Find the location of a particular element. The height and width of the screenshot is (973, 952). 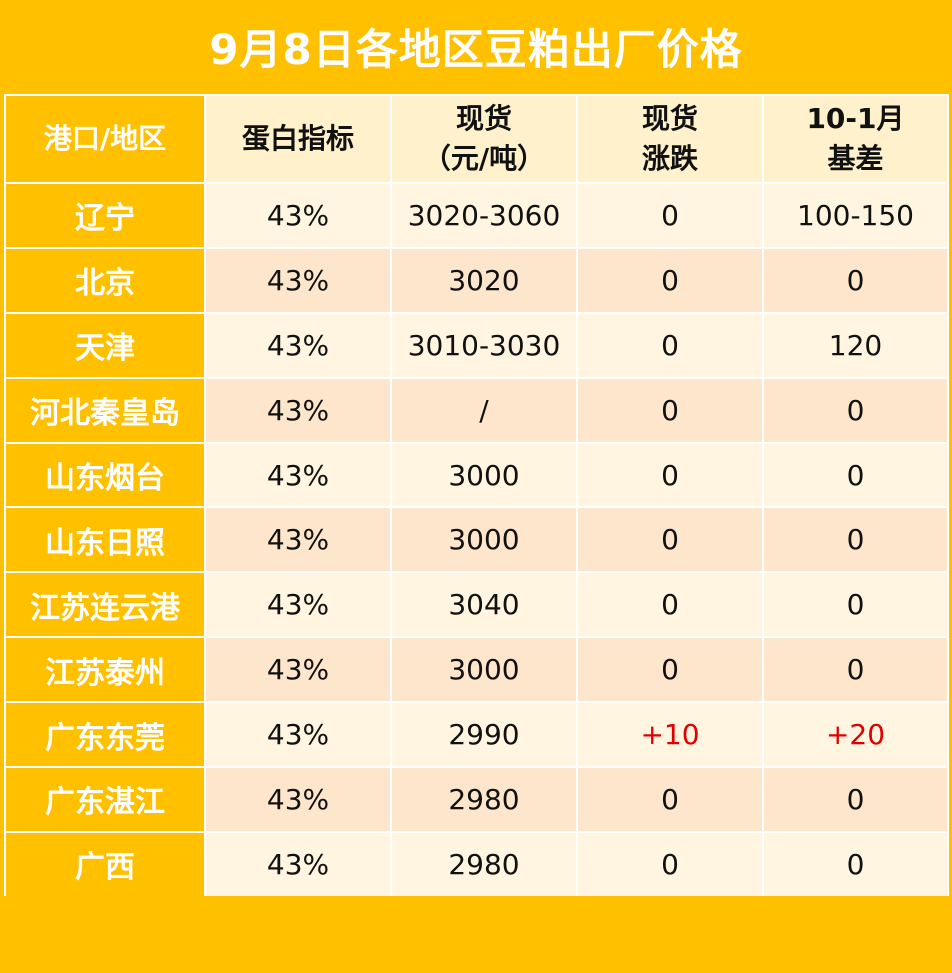

region-cell: 广东东莞 is located at coordinates (105, 735).